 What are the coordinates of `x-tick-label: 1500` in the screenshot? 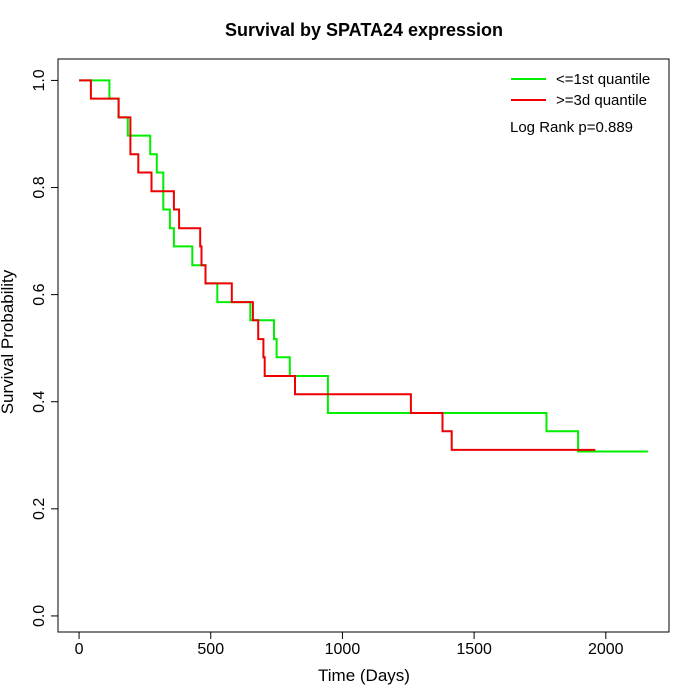 It's located at (474, 649).